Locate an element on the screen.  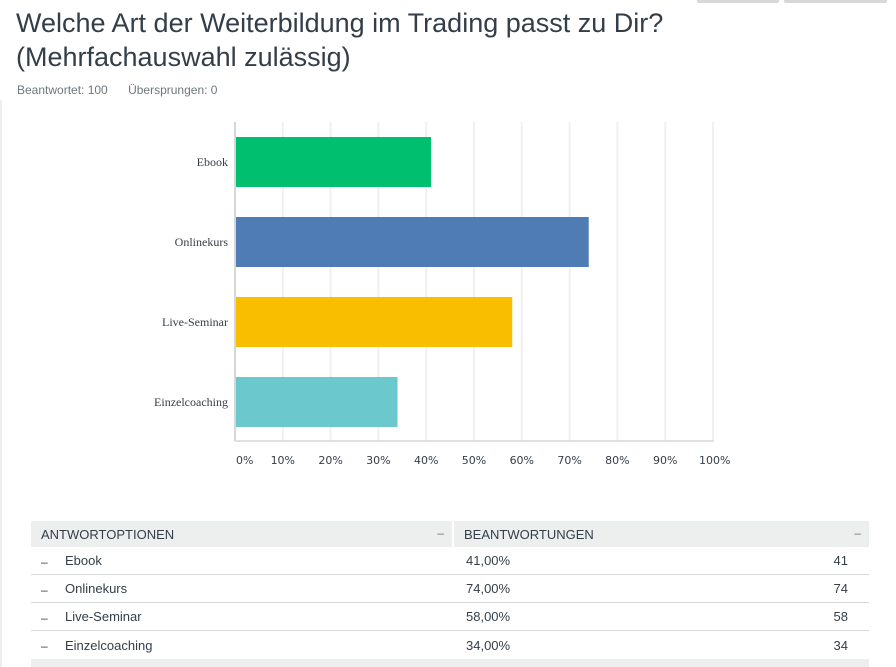
x-tick-label: 0% is located at coordinates (244, 460).